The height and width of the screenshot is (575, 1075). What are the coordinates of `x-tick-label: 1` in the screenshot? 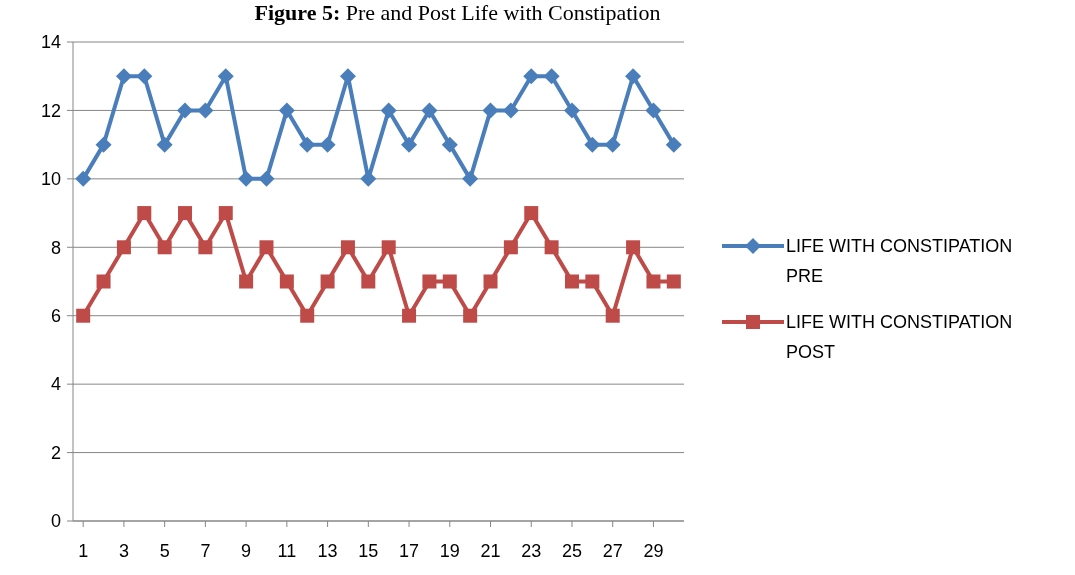 It's located at (83, 551).